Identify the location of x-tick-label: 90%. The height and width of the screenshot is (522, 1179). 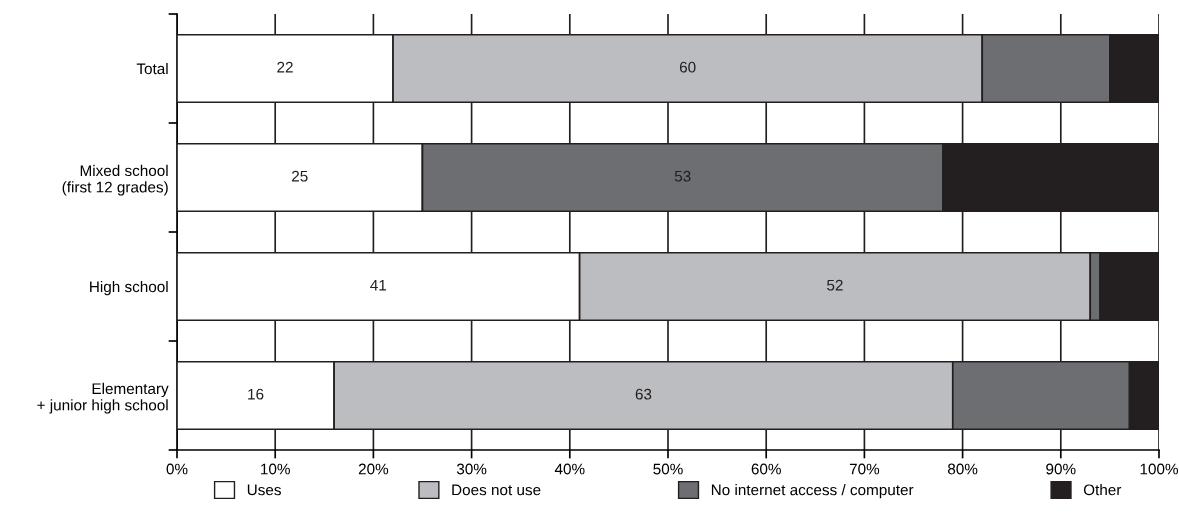
(1061, 469).